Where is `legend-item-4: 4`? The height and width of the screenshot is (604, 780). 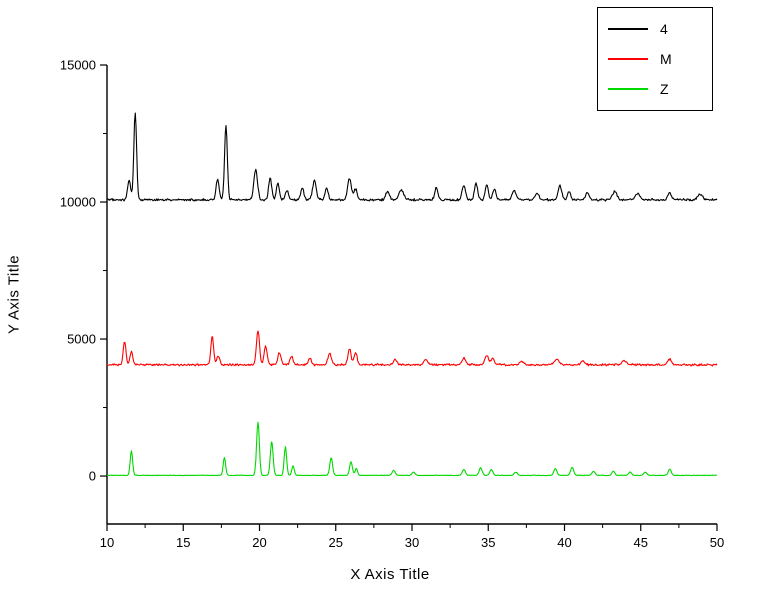 legend-item-4: 4 is located at coordinates (657, 29).